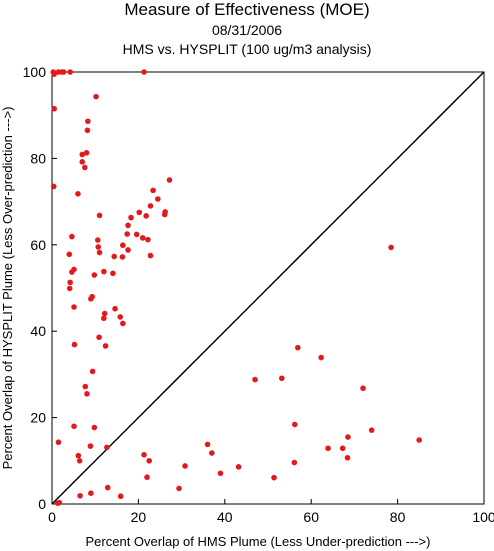  Describe the element at coordinates (139, 517) in the screenshot. I see `x-tick-label: 20` at that location.